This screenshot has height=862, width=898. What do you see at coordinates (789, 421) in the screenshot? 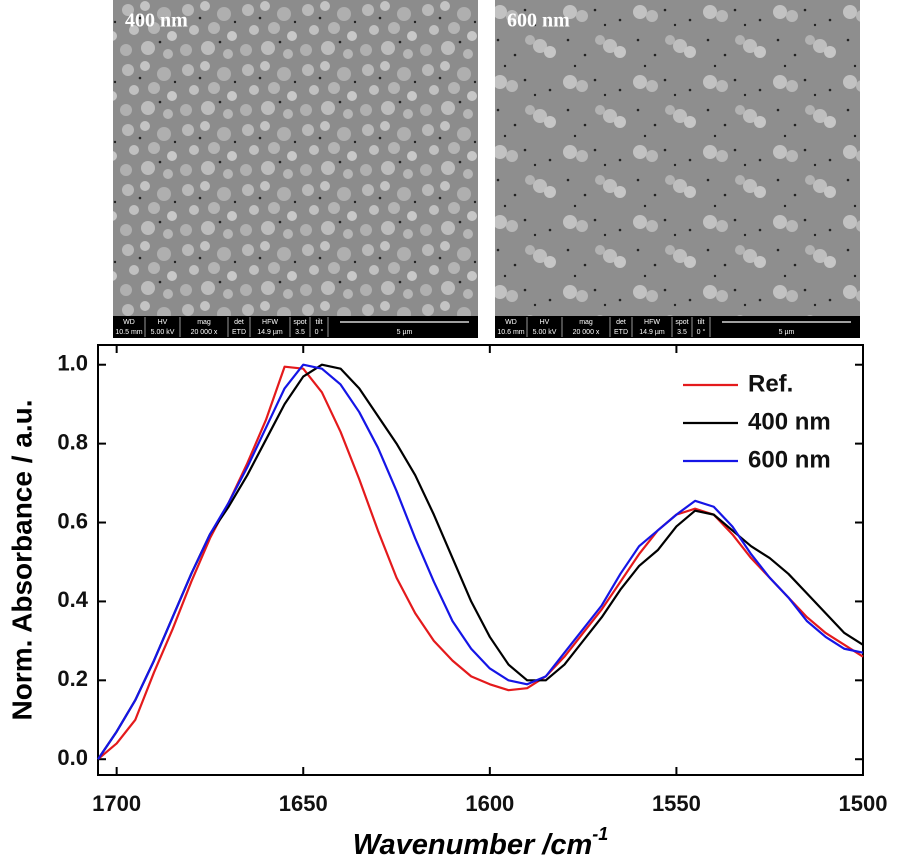
I see `legend-label: 400 nm` at bounding box center [789, 421].